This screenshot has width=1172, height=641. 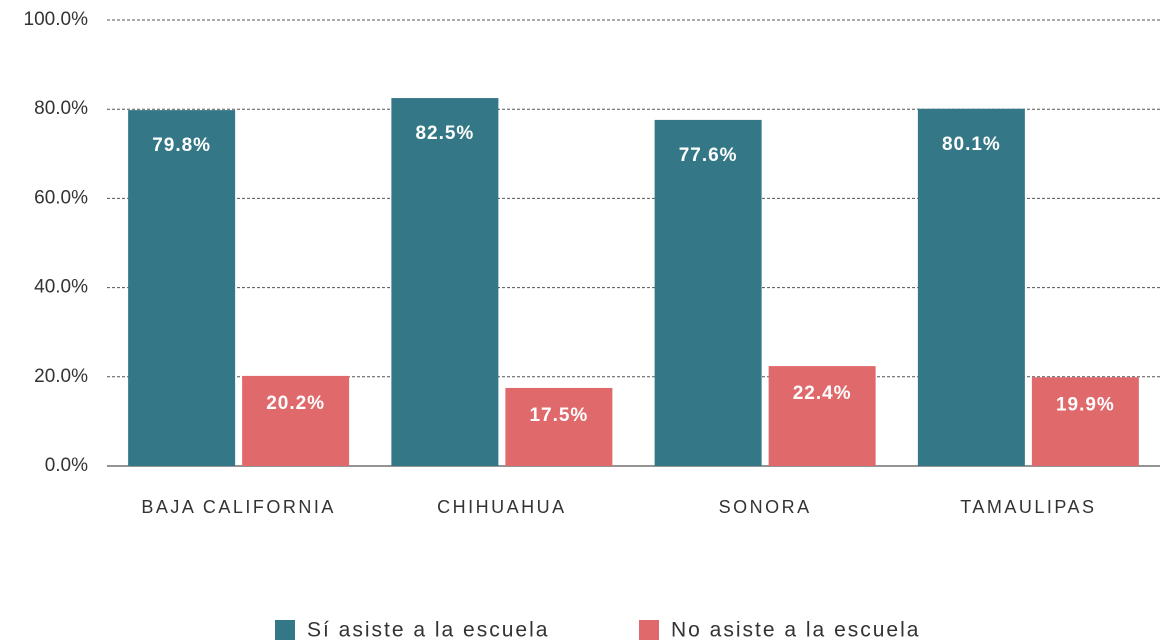 I want to click on value-label: 79.8%, so click(x=181, y=145).